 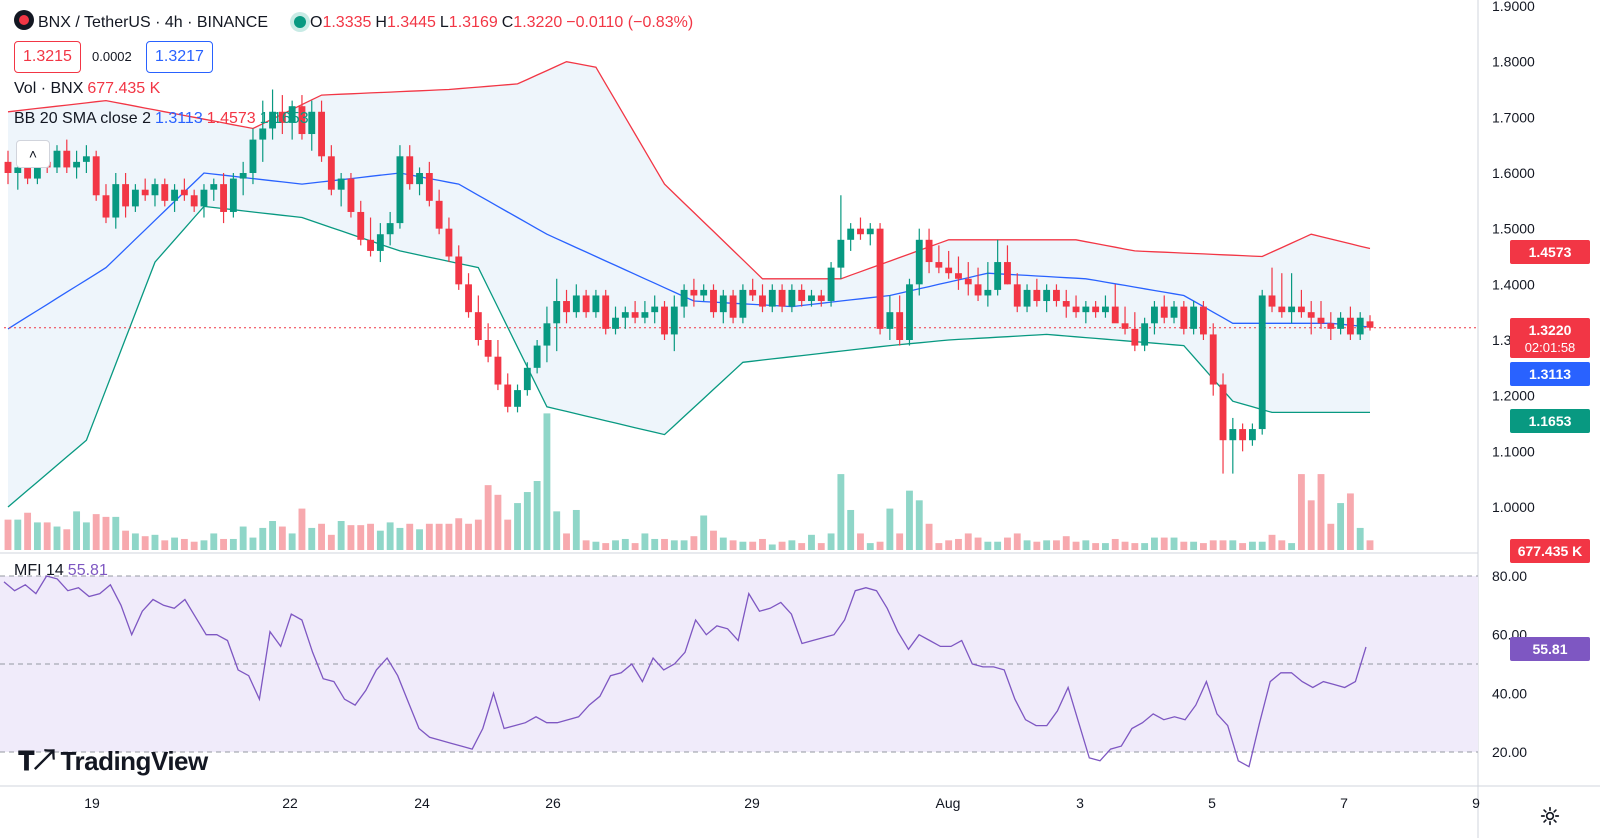 What do you see at coordinates (689, 481) in the screenshot?
I see `volume-histogram` at bounding box center [689, 481].